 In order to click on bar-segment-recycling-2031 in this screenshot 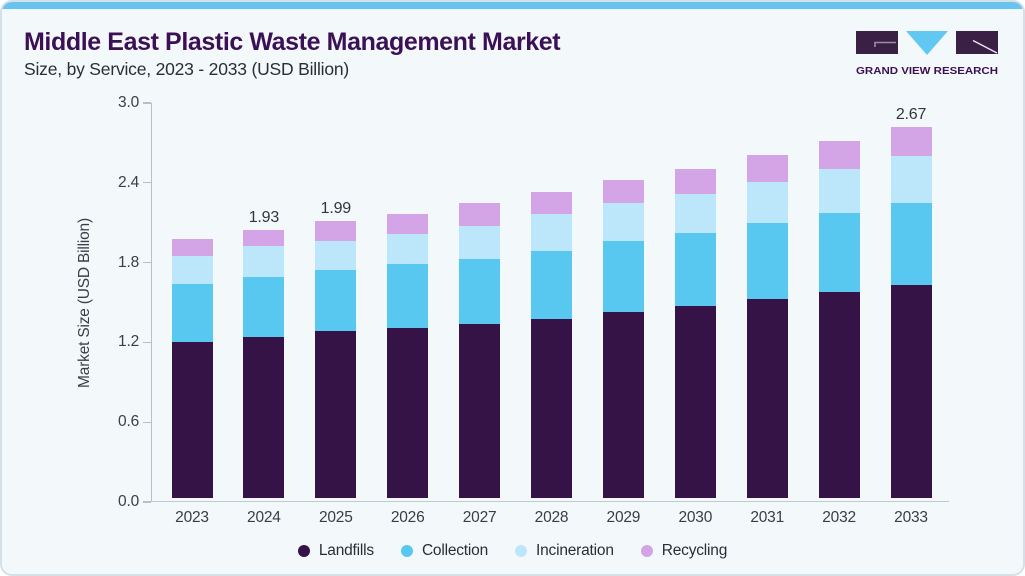, I will do `click(767, 168)`.